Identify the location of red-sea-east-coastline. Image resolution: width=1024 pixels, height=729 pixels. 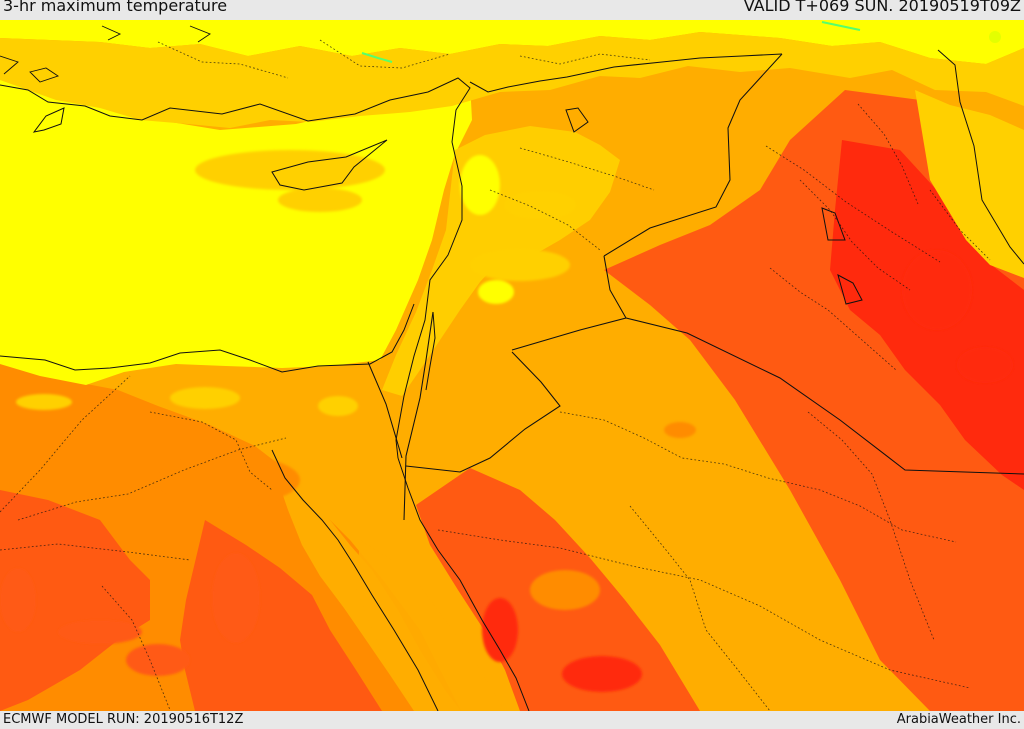
(463, 584).